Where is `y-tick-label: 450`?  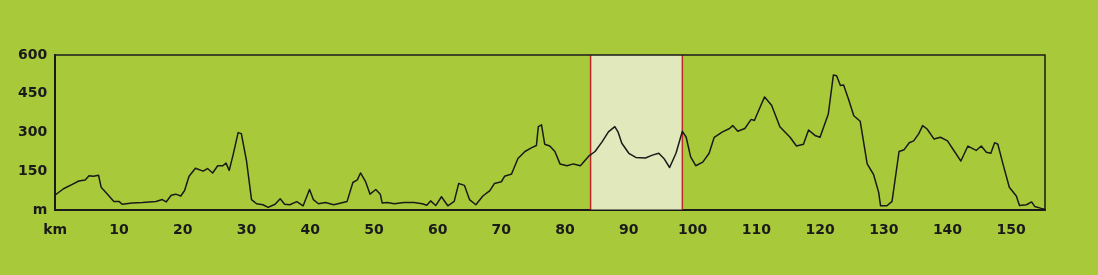 y-tick-label: 450 is located at coordinates (32, 92).